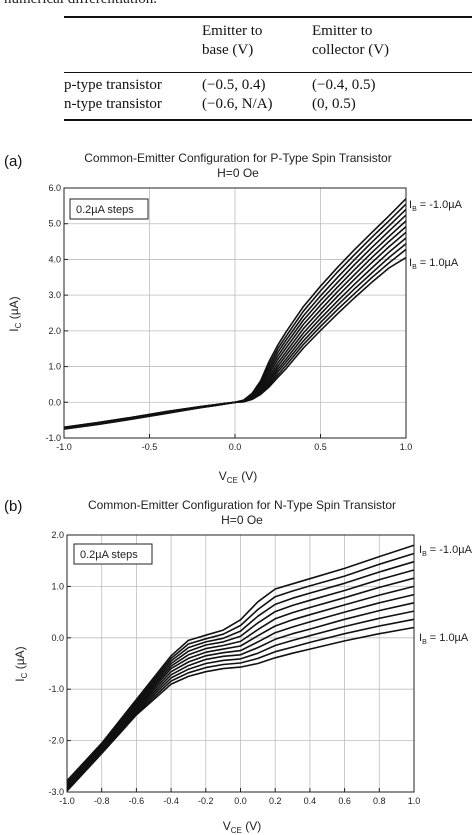  Describe the element at coordinates (444, 639) in the screenshot. I see `chart-b-curve-label-bottom: IB = 1.0µA` at that location.